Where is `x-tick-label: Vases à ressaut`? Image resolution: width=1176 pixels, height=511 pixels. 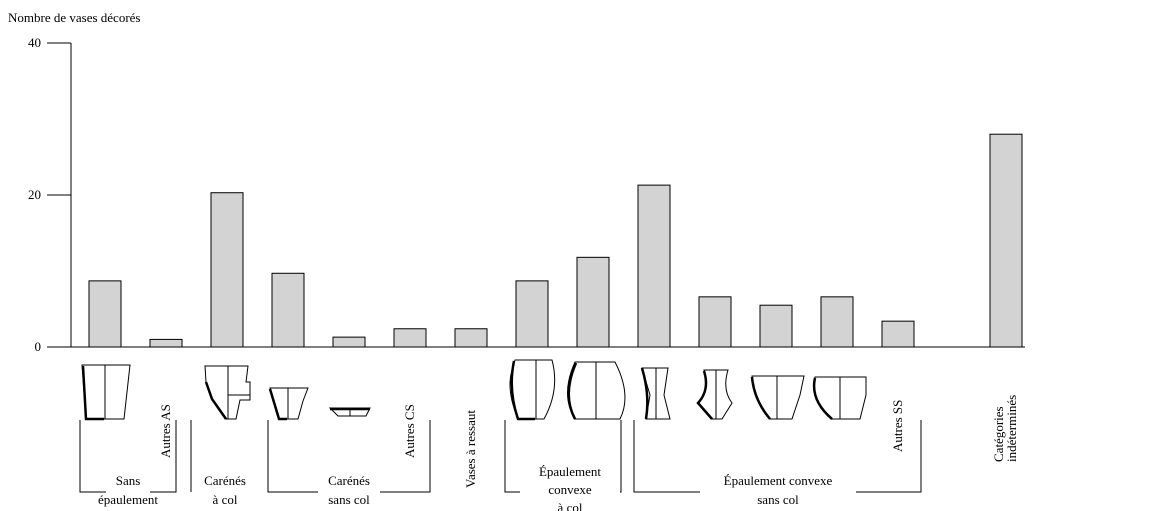
x-tick-label: Vases à ressaut is located at coordinates (470, 449).